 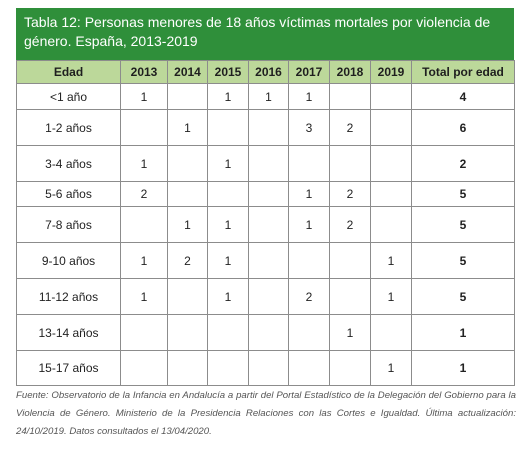 What do you see at coordinates (68, 224) in the screenshot?
I see `cell-edad: 7-8 años` at bounding box center [68, 224].